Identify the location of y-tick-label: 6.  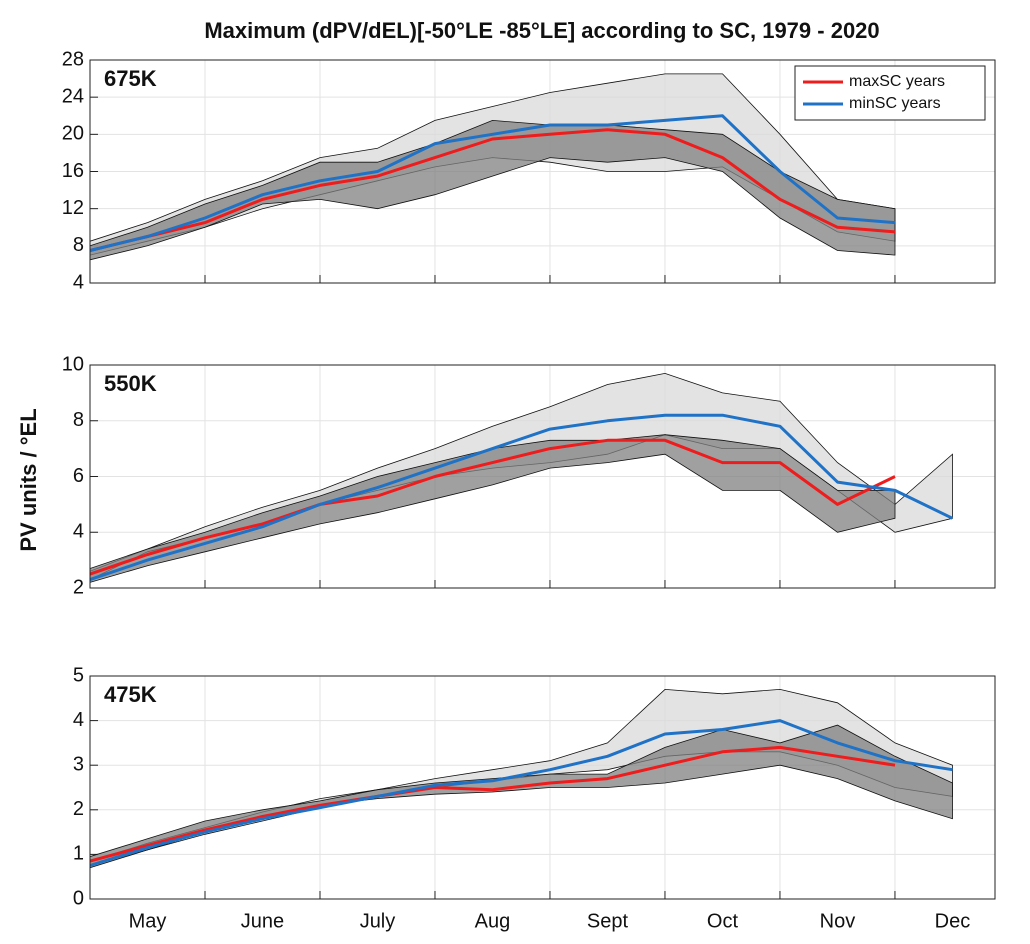
(78, 476).